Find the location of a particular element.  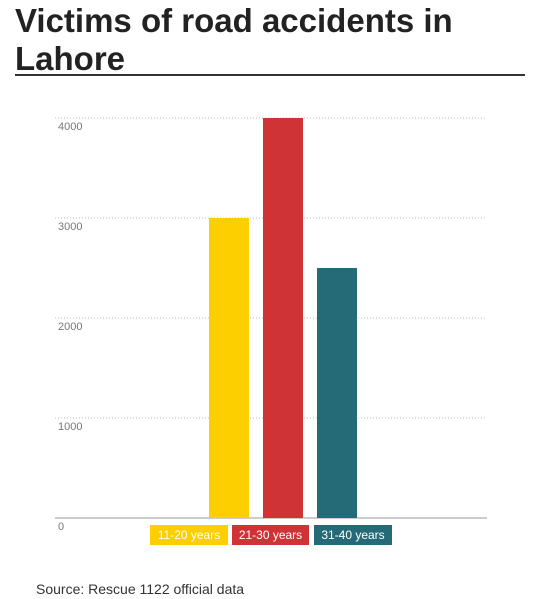

legend-label: 21-30 years is located at coordinates (270, 535).